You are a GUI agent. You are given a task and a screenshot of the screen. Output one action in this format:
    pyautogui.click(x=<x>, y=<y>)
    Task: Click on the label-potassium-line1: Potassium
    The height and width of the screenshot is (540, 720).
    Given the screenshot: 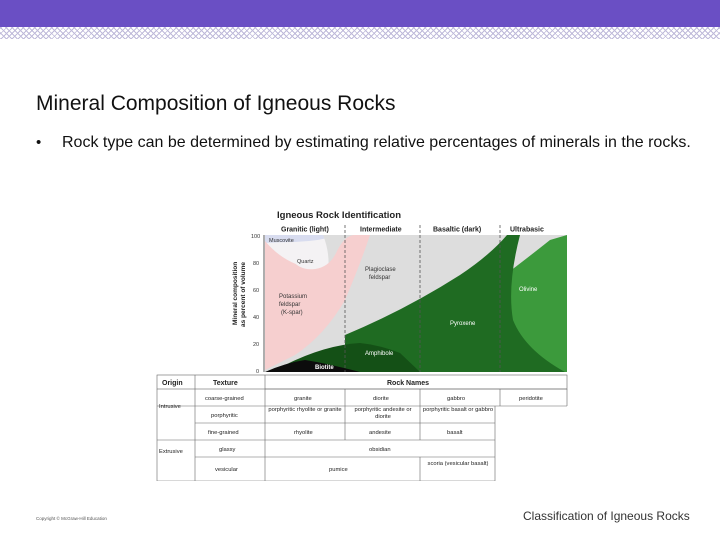 What is the action you would take?
    pyautogui.click(x=293, y=297)
    